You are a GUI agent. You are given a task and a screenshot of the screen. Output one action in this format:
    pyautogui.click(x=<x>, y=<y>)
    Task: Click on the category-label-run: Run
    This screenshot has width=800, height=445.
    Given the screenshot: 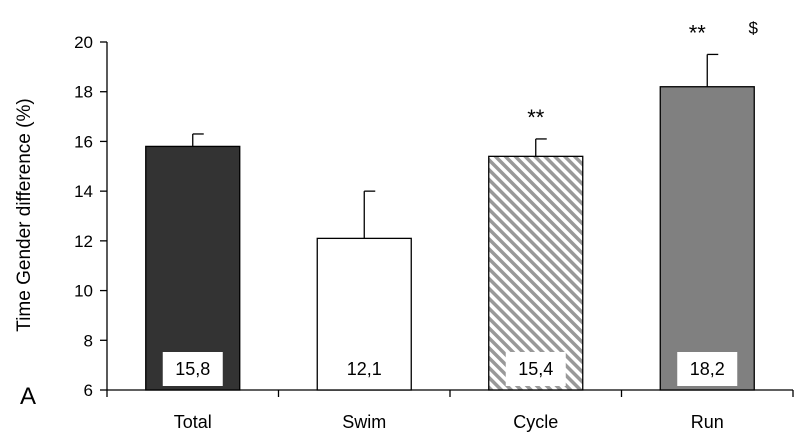 What is the action you would take?
    pyautogui.click(x=707, y=422)
    